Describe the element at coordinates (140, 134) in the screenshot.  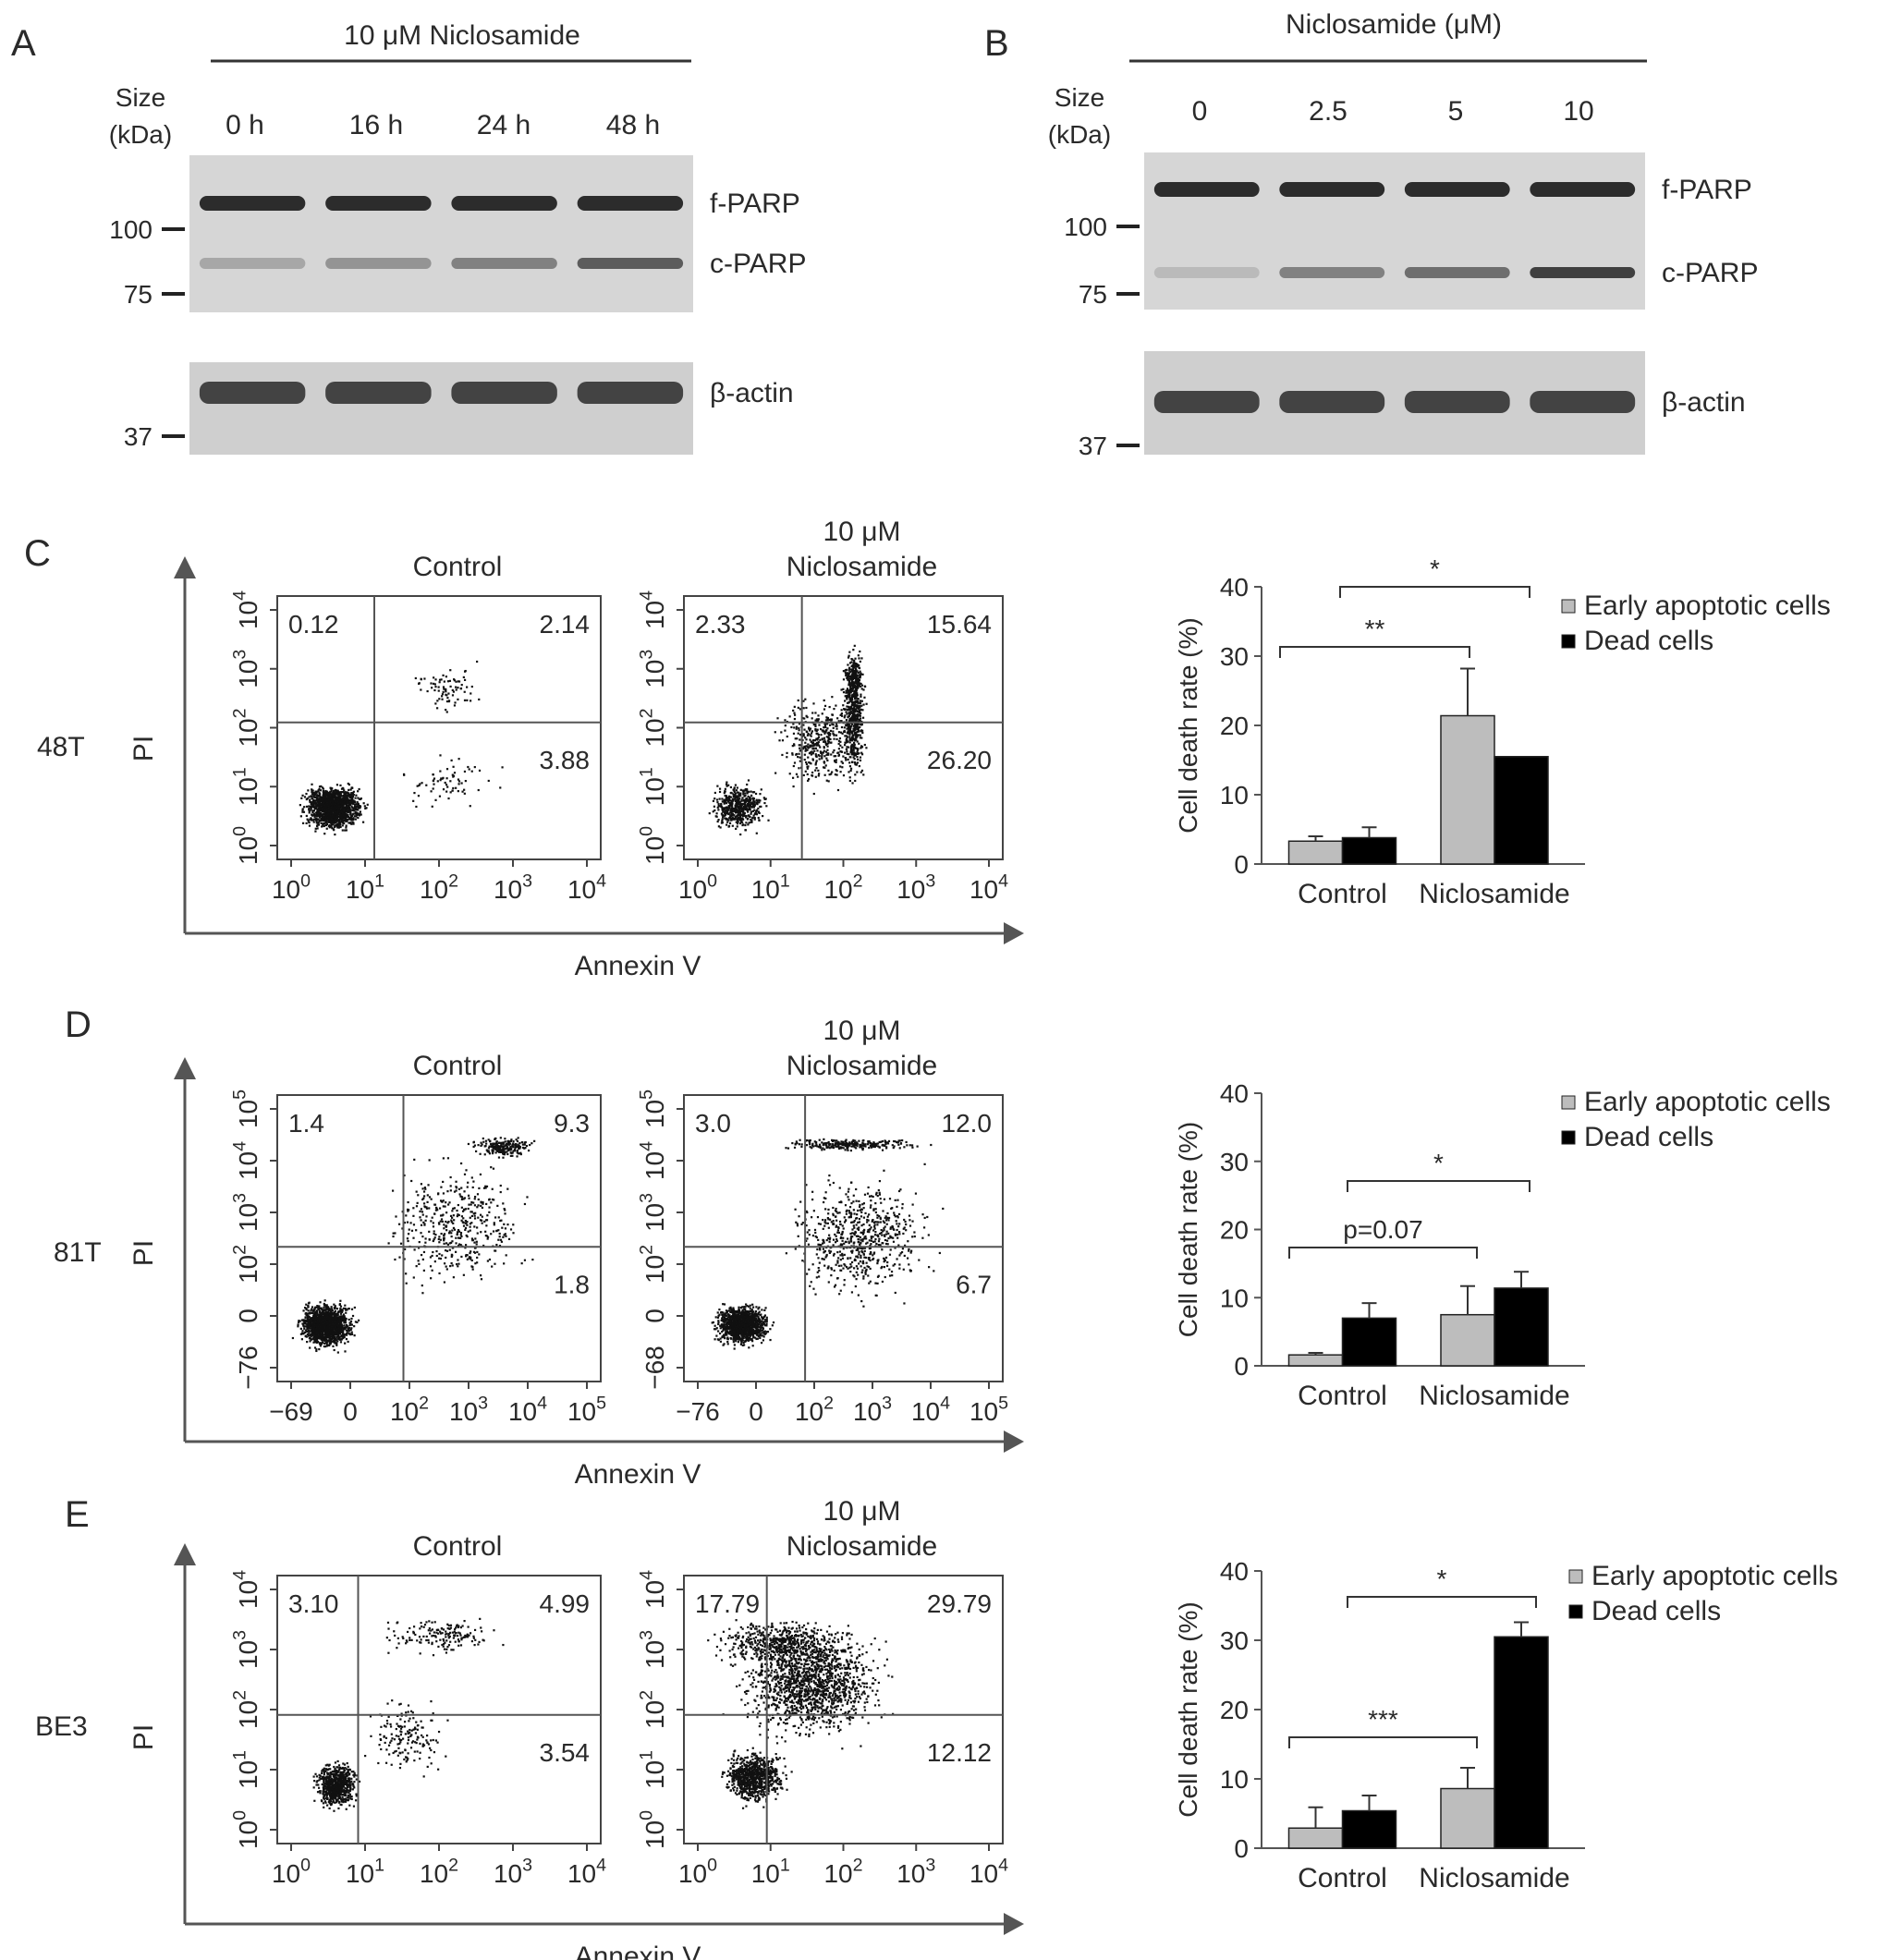
I see `size-unit: (kDa)` at that location.